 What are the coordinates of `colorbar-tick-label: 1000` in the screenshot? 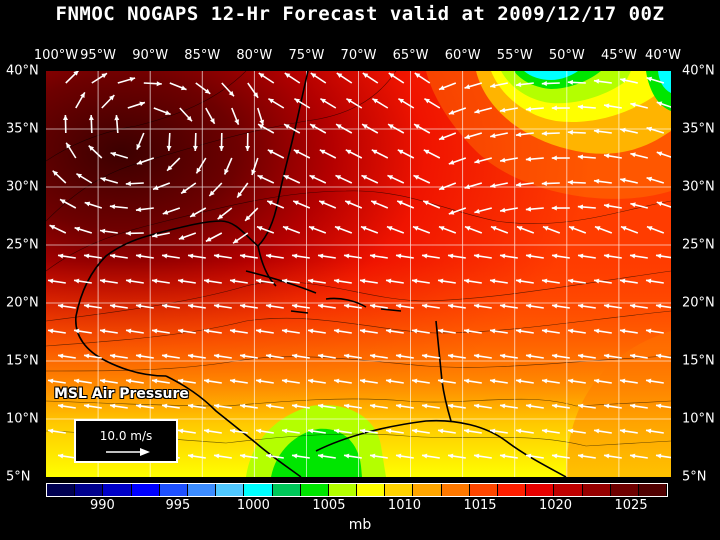 It's located at (253, 505).